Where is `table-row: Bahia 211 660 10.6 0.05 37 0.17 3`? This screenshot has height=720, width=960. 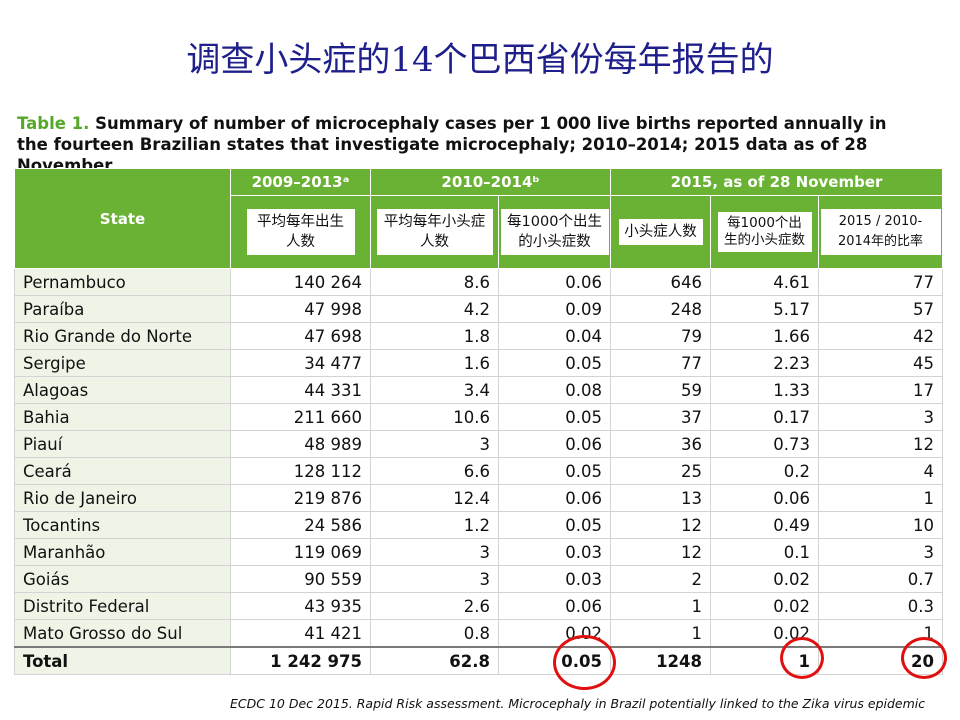
table-row: Bahia 211 660 10.6 0.05 37 0.17 3 is located at coordinates (478, 417).